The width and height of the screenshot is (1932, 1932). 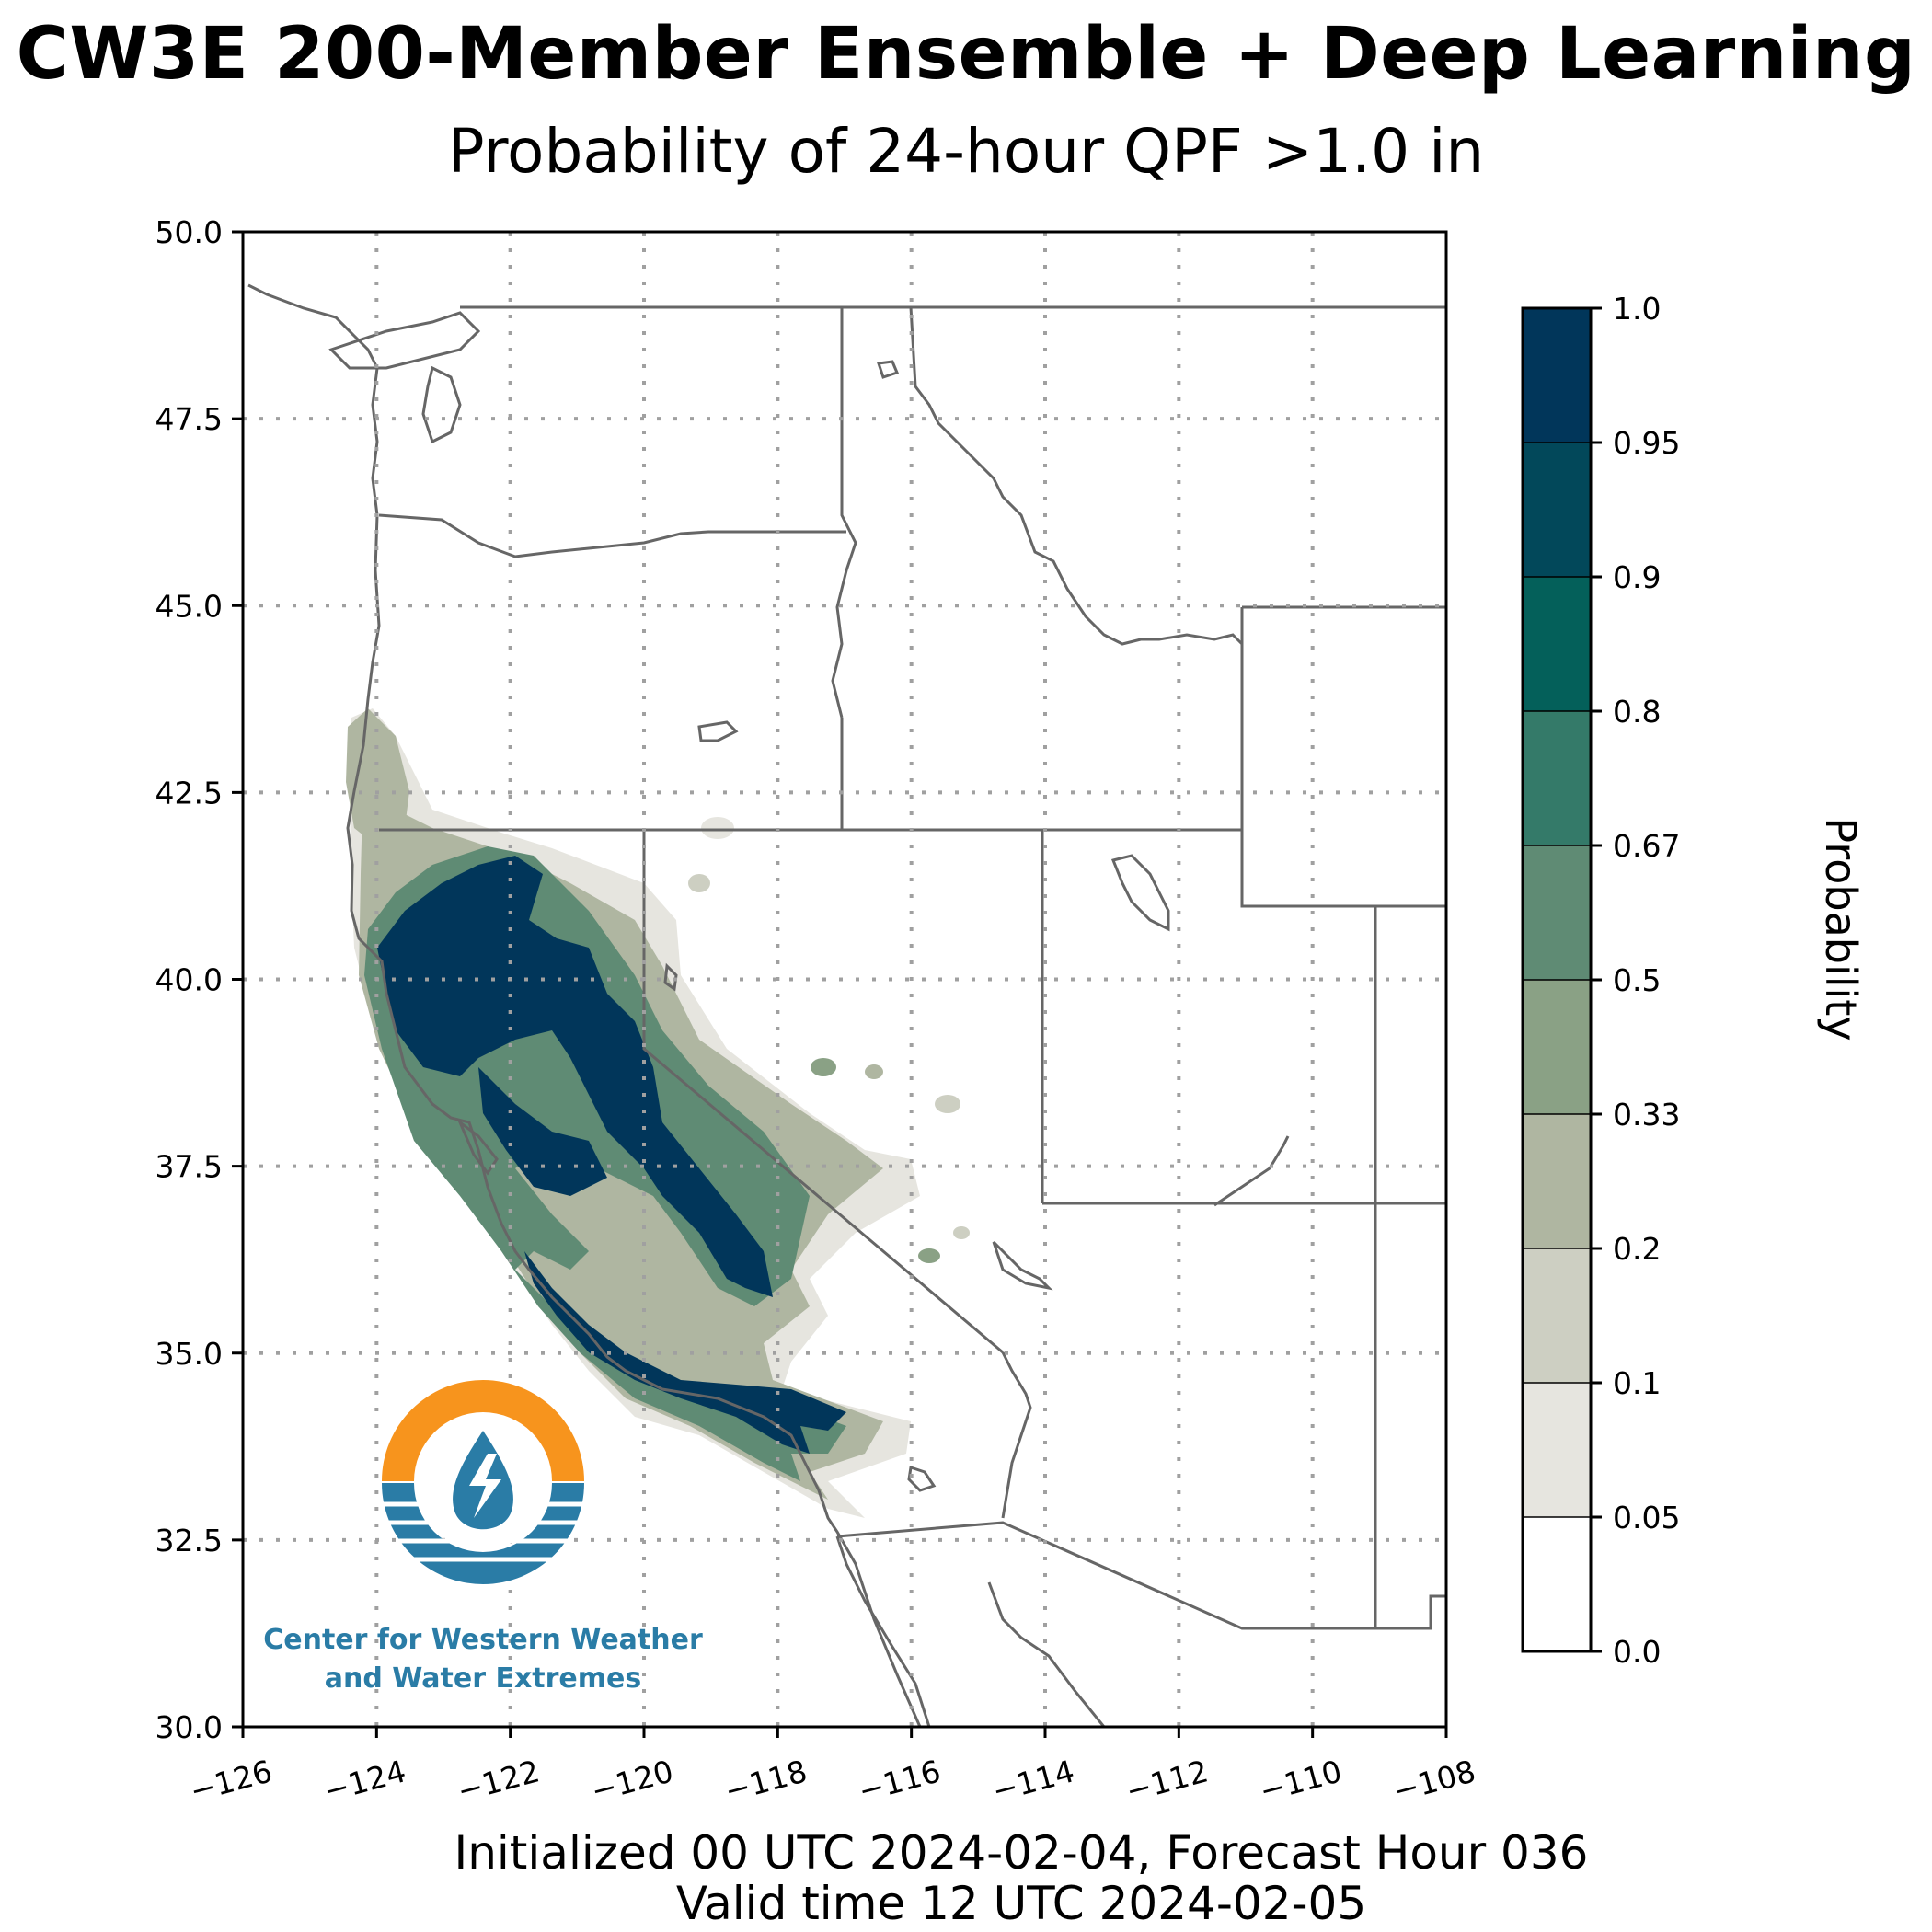 What do you see at coordinates (1646, 443) in the screenshot?
I see `colorbar-tick-label: 0.95` at bounding box center [1646, 443].